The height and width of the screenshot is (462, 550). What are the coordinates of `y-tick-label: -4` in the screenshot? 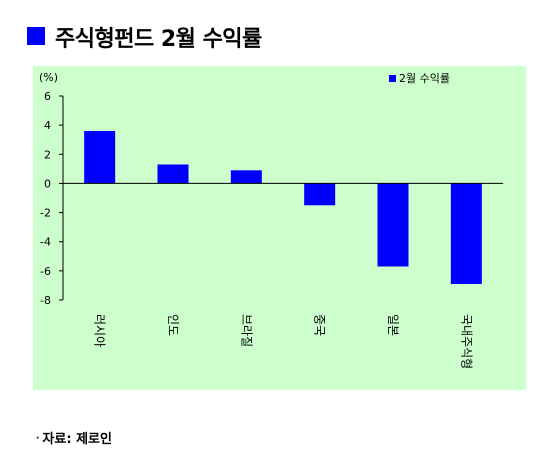 It's located at (45, 242).